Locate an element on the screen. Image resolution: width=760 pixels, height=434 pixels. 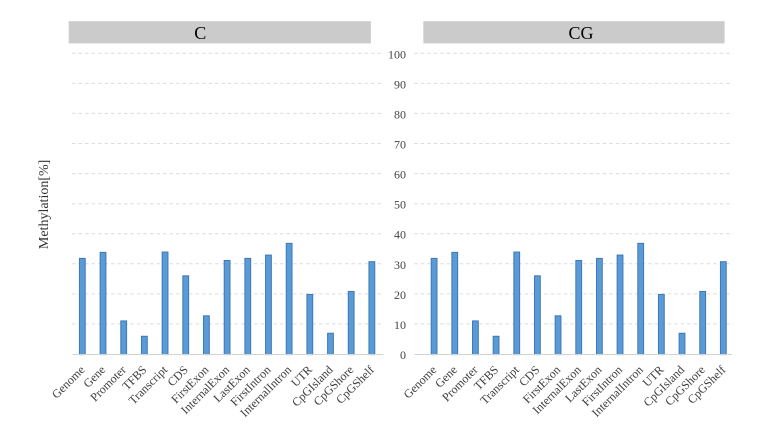
svg-text: Methylation[%] is located at coordinates (44, 204).